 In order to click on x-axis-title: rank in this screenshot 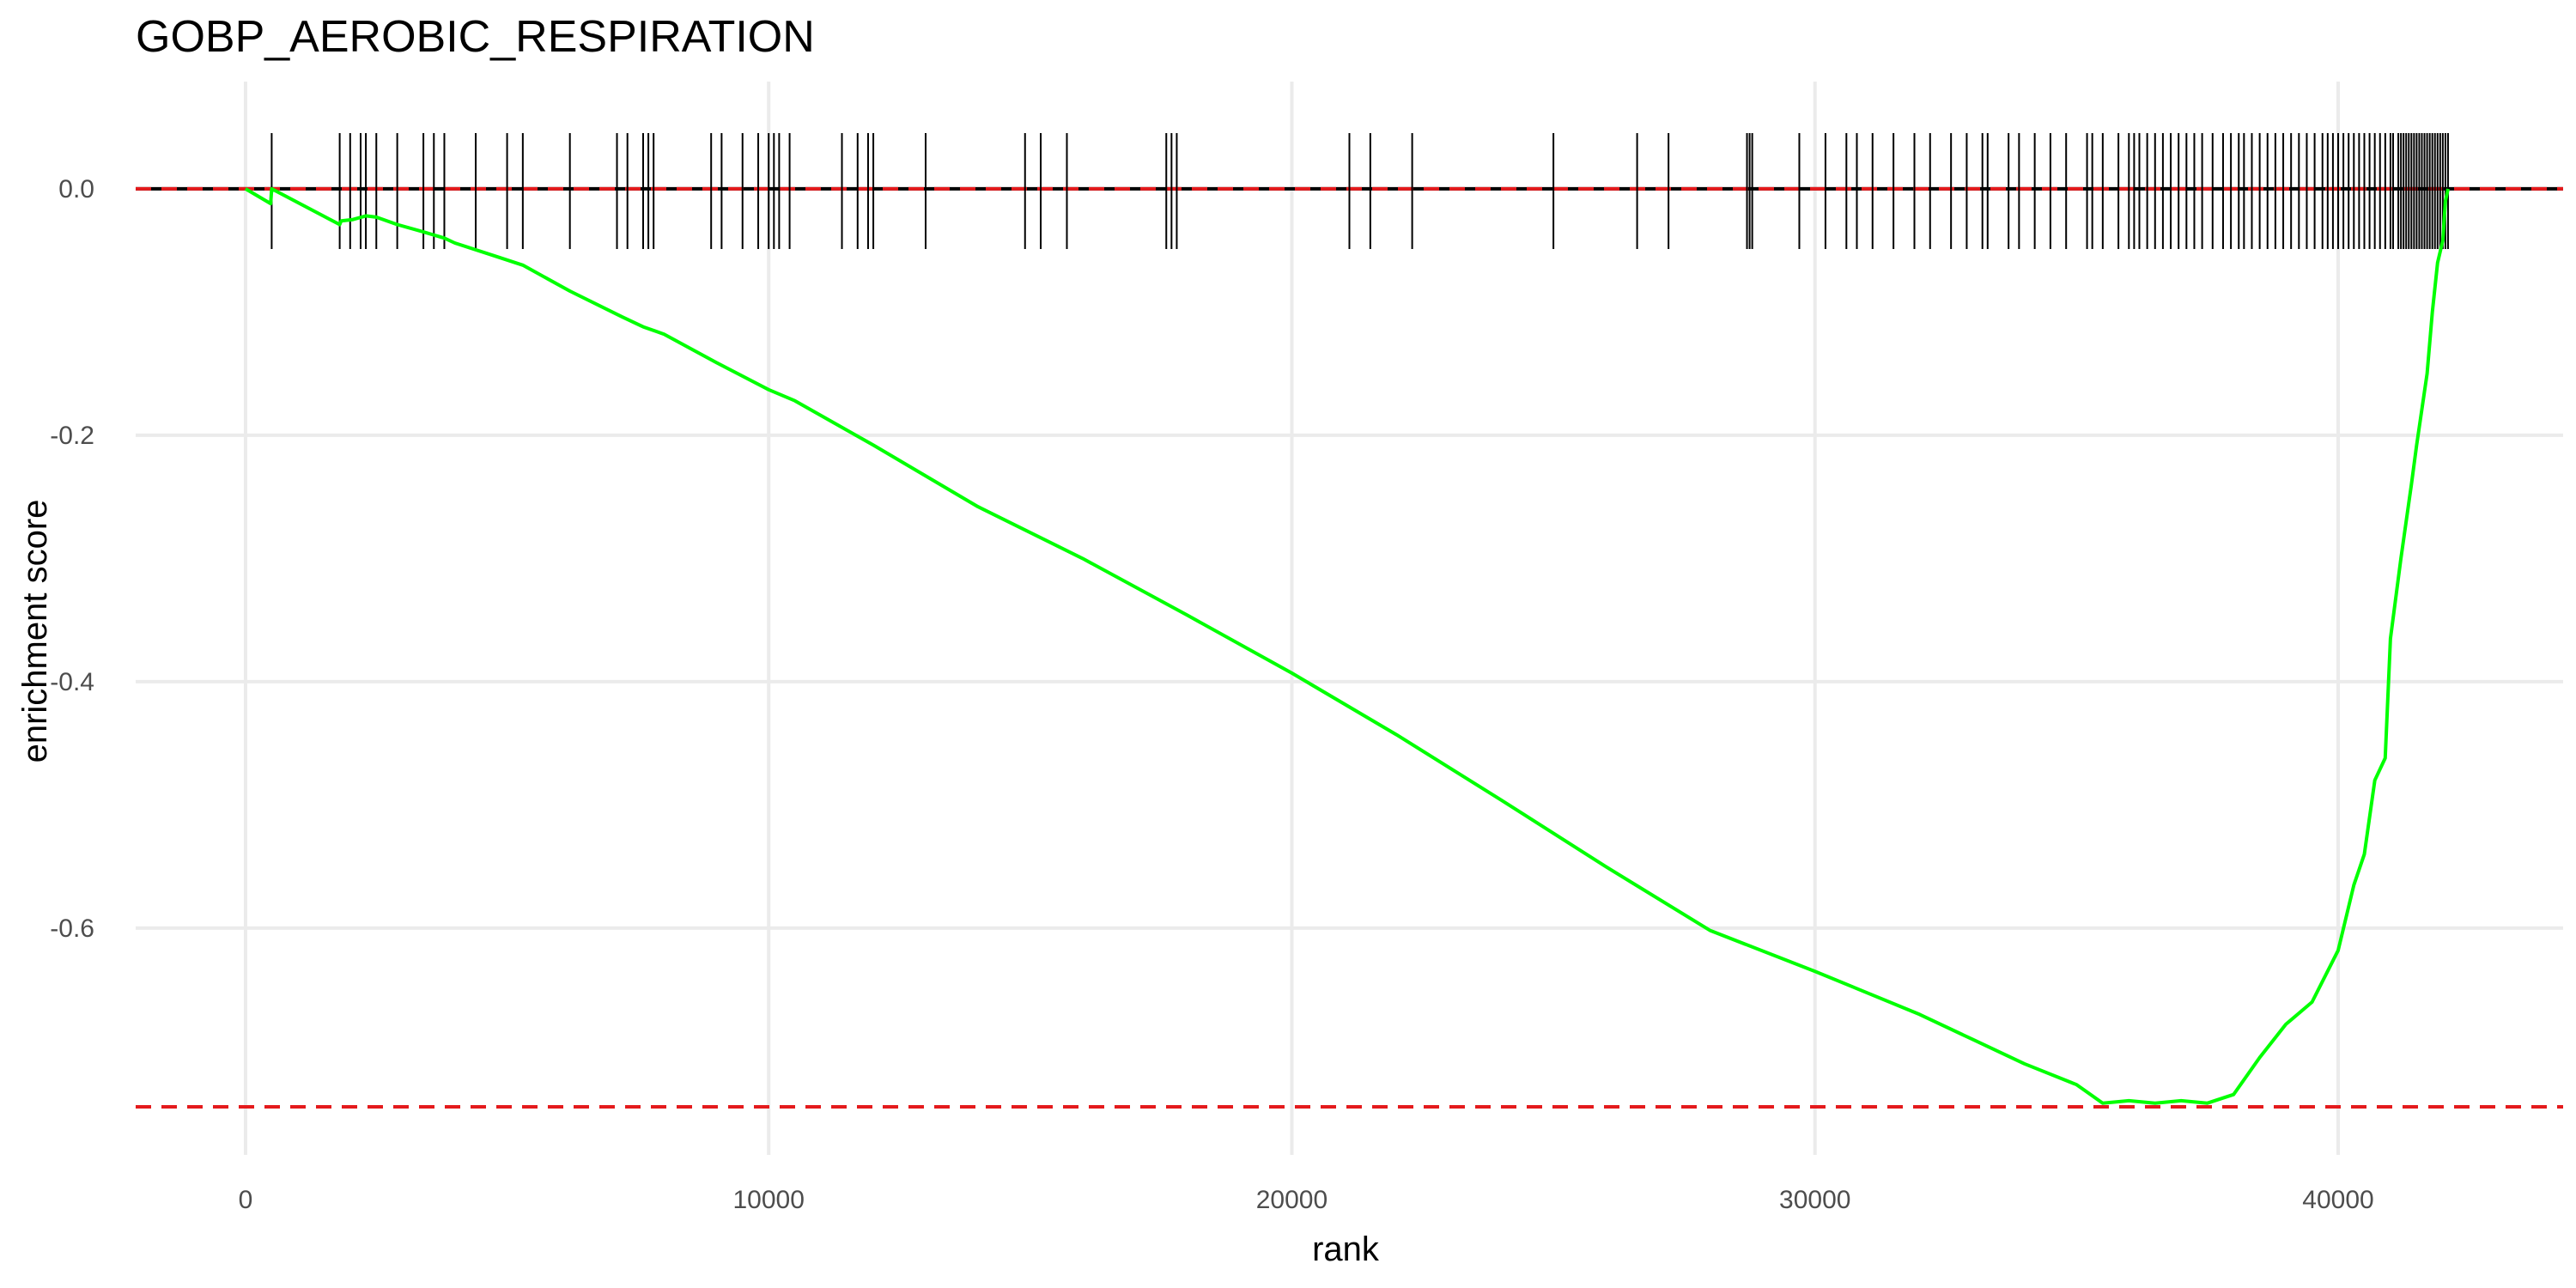, I will do `click(1346, 1249)`.